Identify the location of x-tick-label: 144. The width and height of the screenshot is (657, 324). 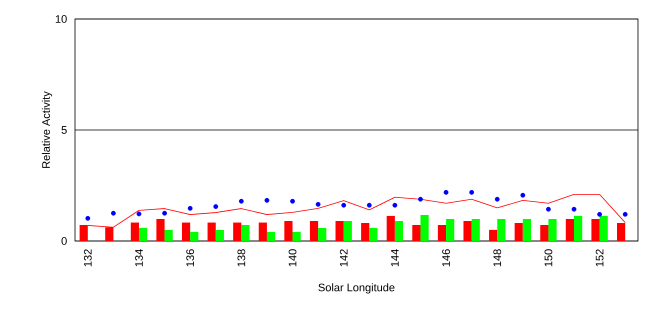
(395, 257).